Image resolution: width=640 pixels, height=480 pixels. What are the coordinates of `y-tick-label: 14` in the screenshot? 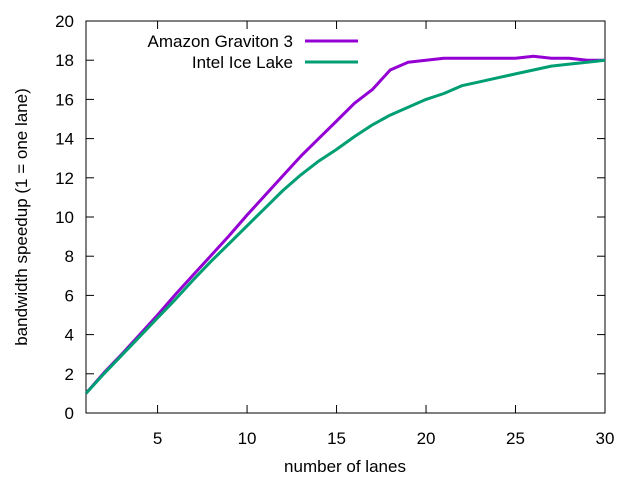 It's located at (64, 139).